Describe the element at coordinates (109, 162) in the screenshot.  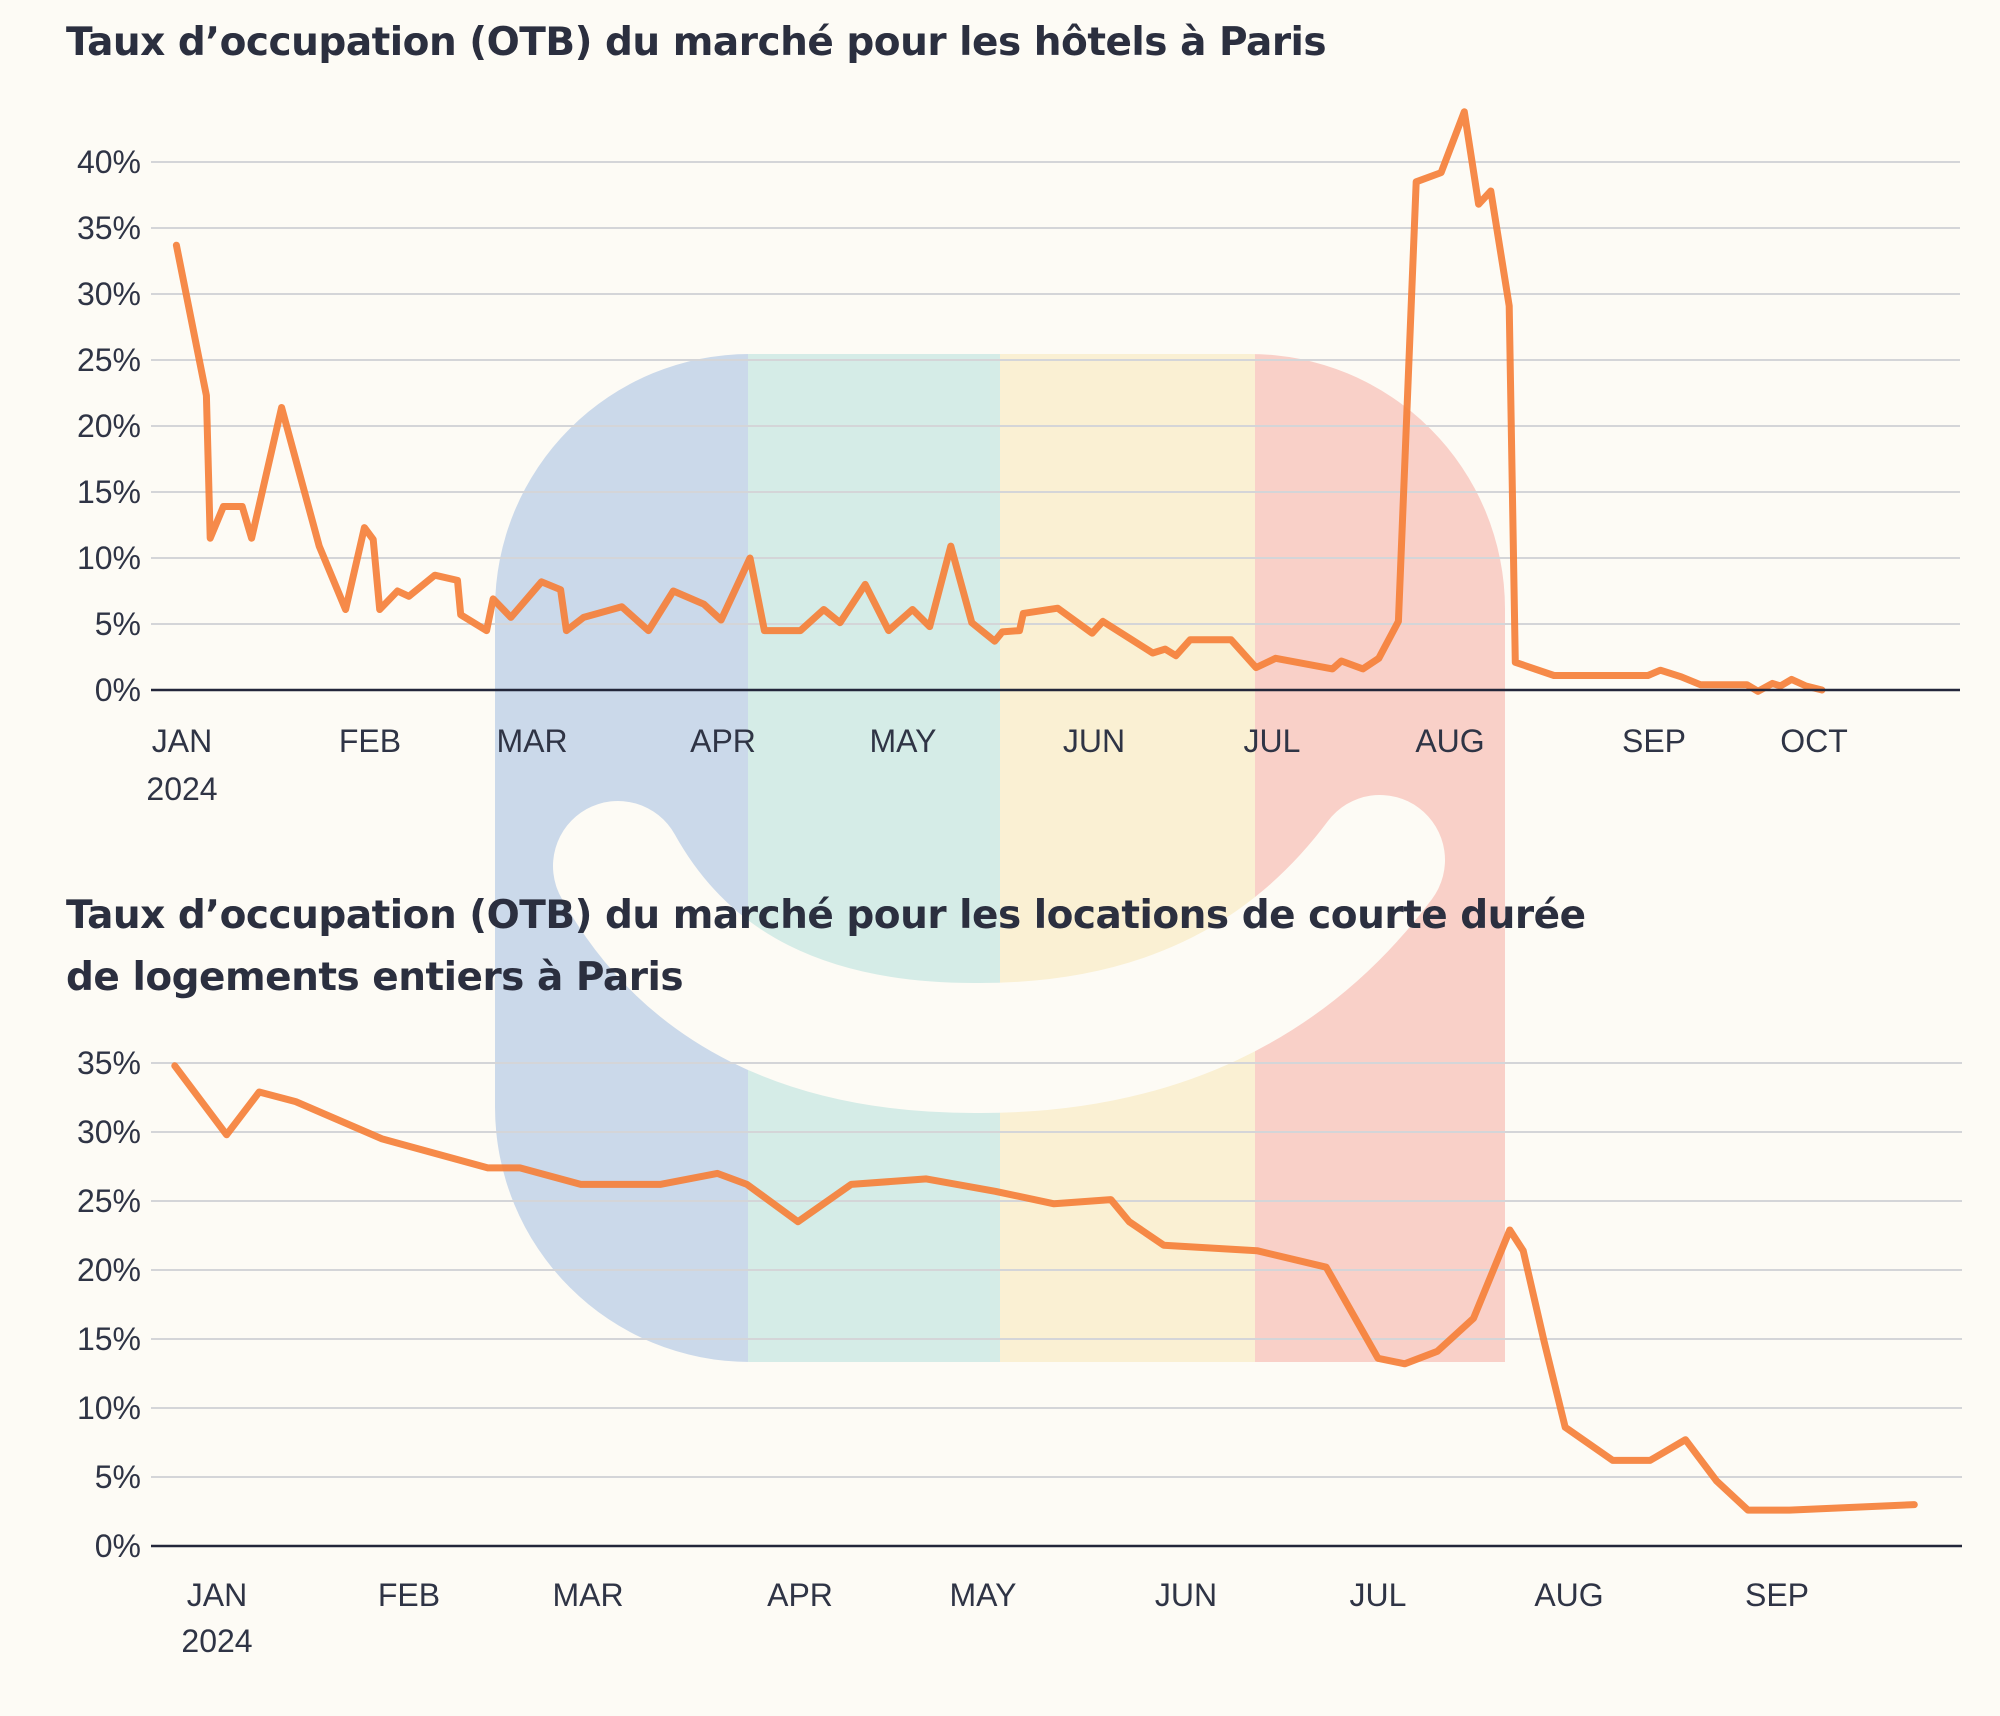
I see `y-tick-label: 40%` at that location.